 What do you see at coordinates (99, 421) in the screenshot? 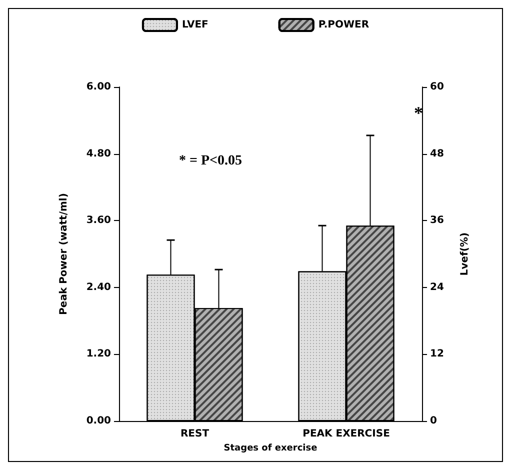
I see `y-tick-label: 0.00` at bounding box center [99, 421].